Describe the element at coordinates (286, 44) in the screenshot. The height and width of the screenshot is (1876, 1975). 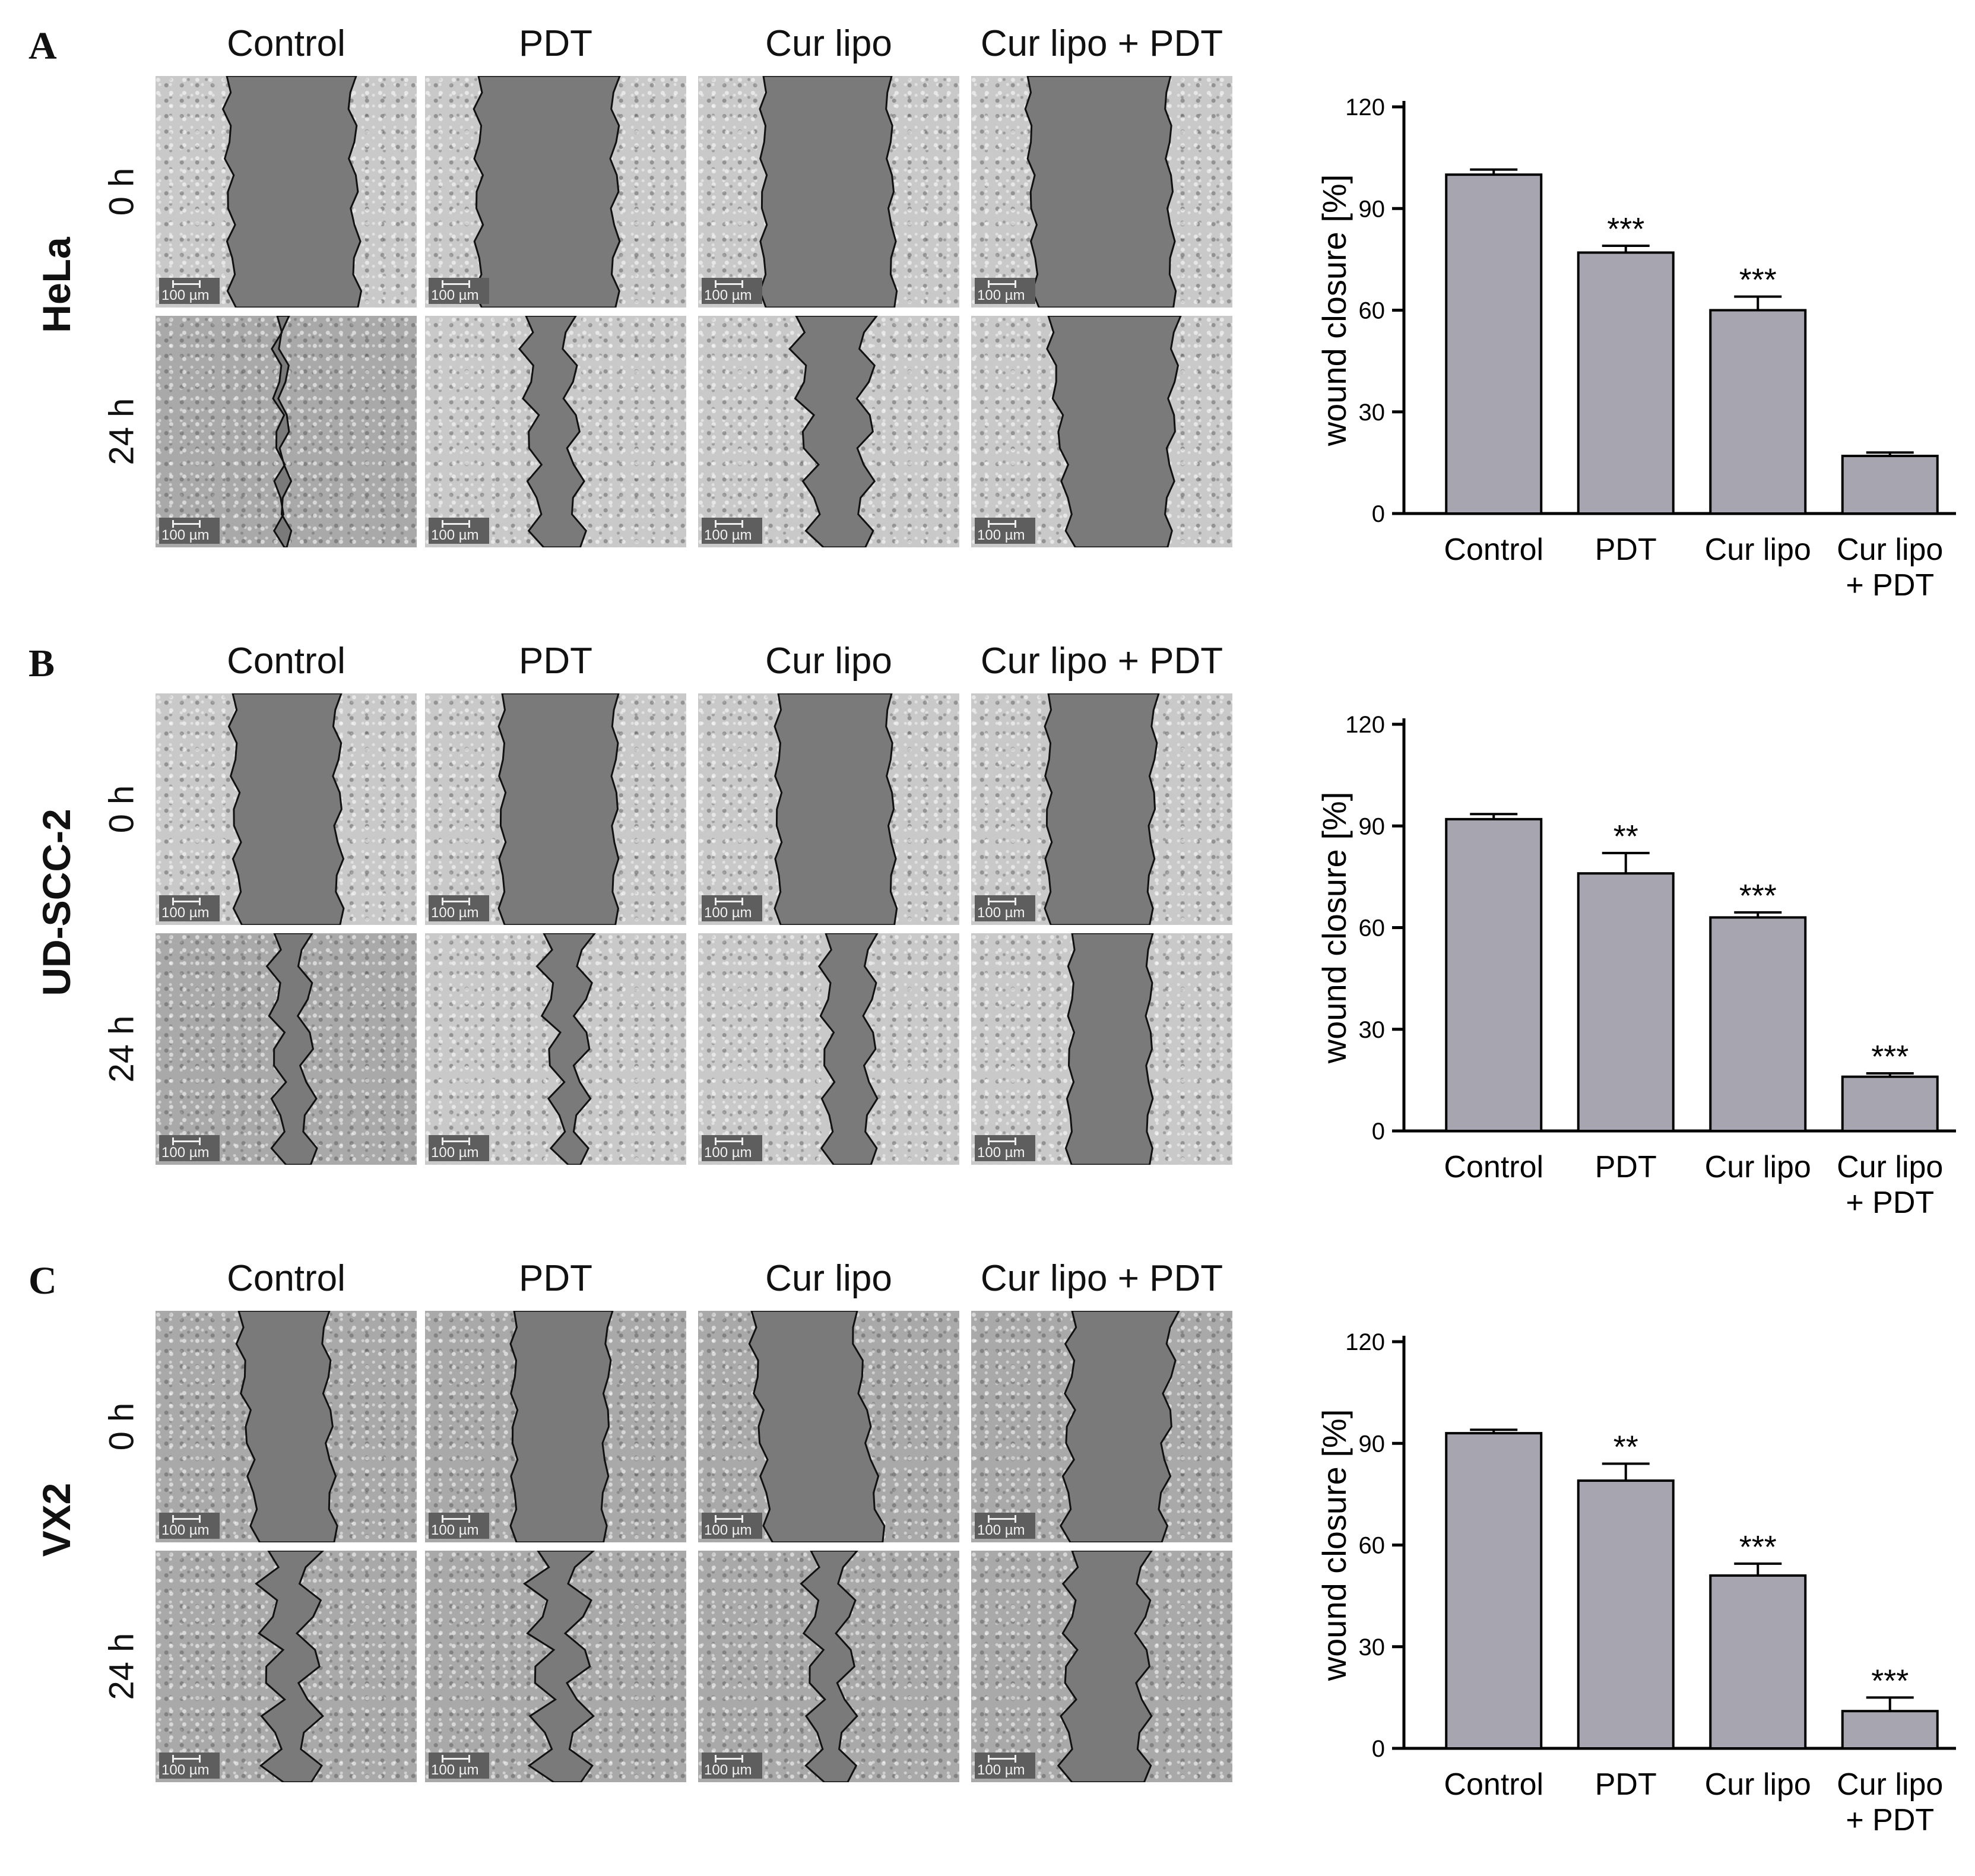
I see `column-label: Control` at that location.